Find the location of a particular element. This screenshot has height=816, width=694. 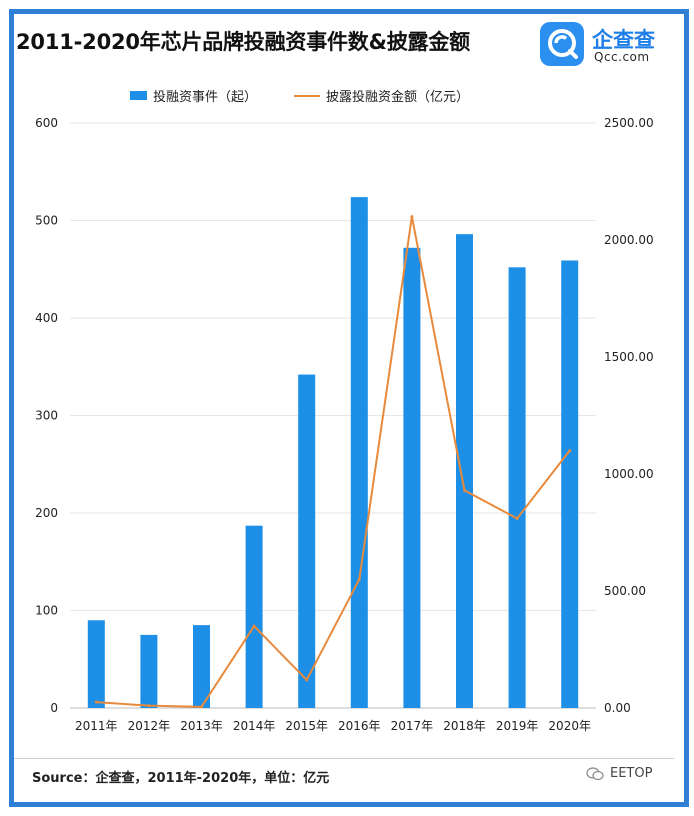

x-tick-label: 2018年 is located at coordinates (464, 726).